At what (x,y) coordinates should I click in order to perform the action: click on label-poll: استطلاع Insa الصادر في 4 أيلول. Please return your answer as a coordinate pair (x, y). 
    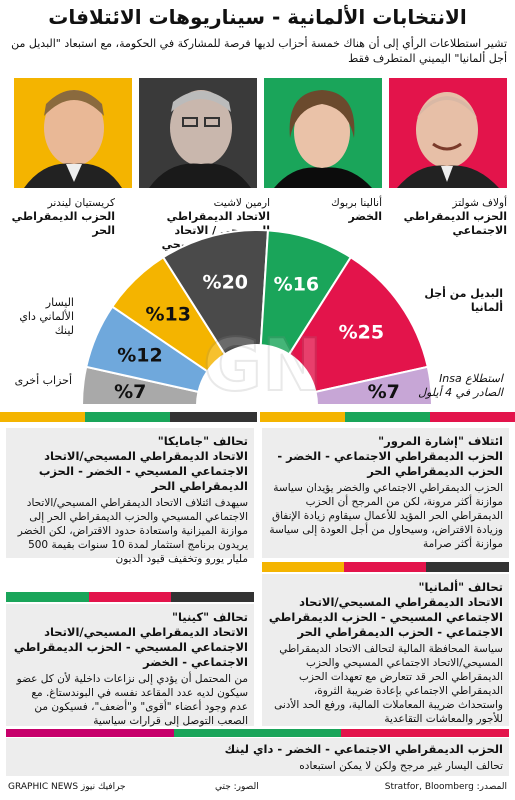
    Looking at the image, I should click on (458, 386).